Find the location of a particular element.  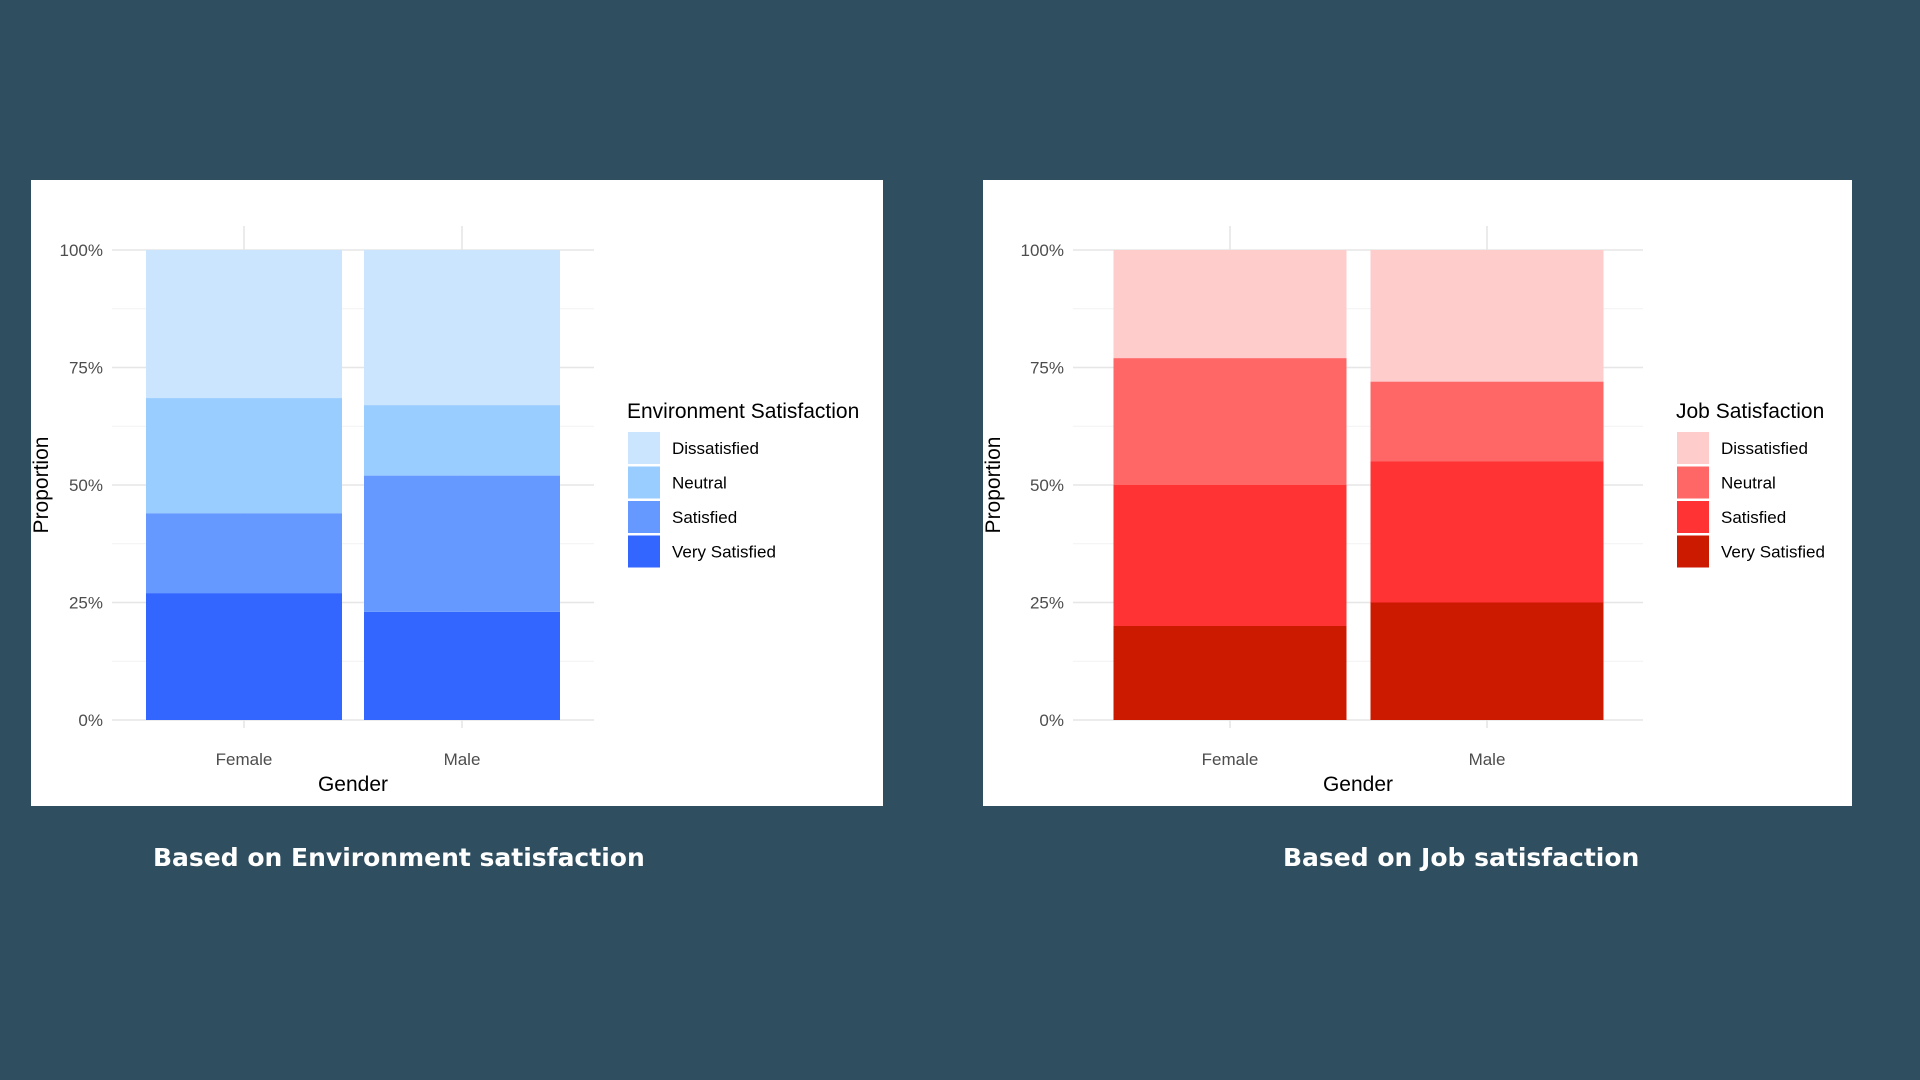

legend-title: Job Satisfaction is located at coordinates (1750, 411).